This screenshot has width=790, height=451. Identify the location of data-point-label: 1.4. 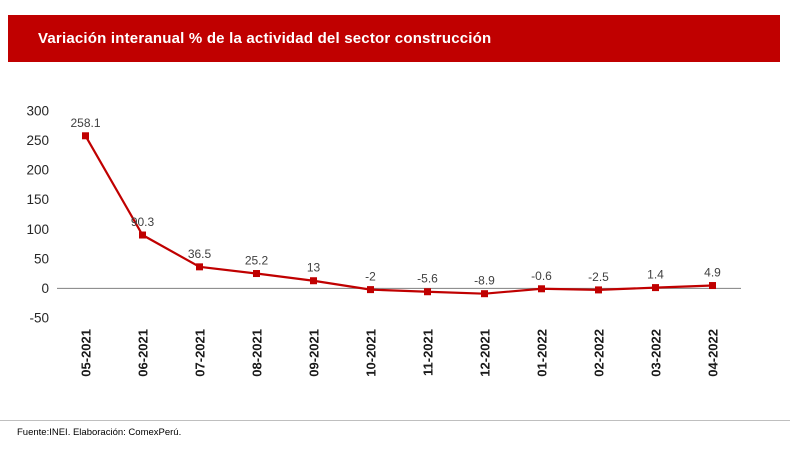
(655, 275).